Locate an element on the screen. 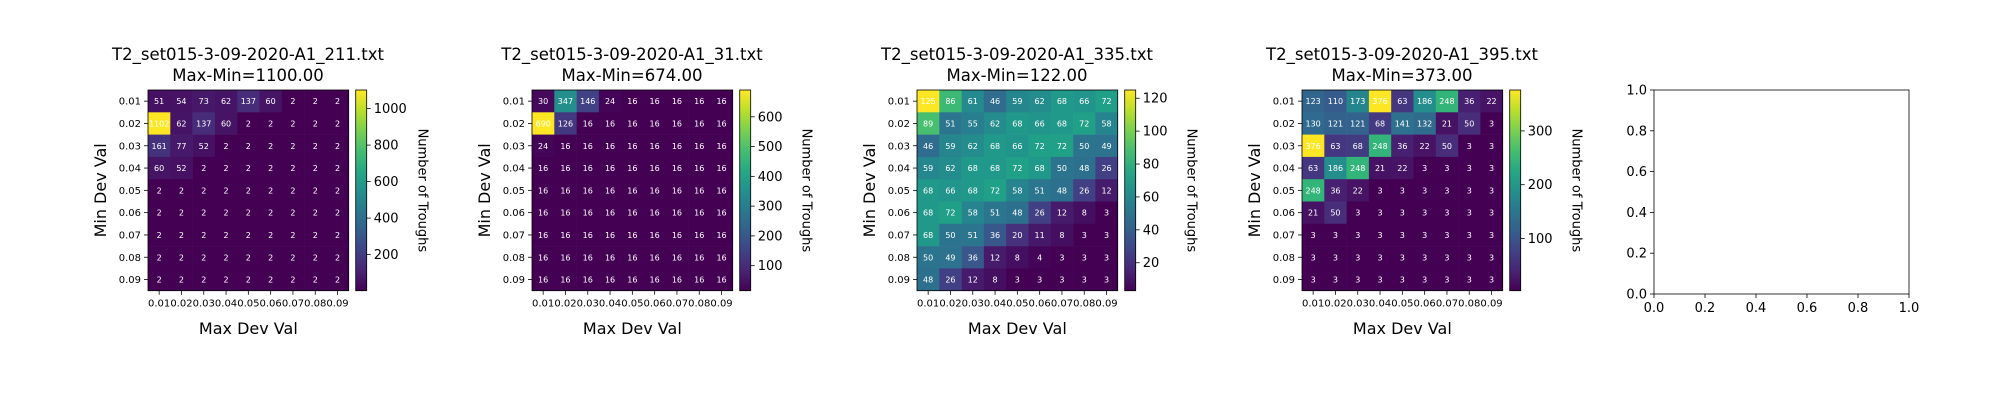  heatmap-cell-label: 48 is located at coordinates (1062, 190).